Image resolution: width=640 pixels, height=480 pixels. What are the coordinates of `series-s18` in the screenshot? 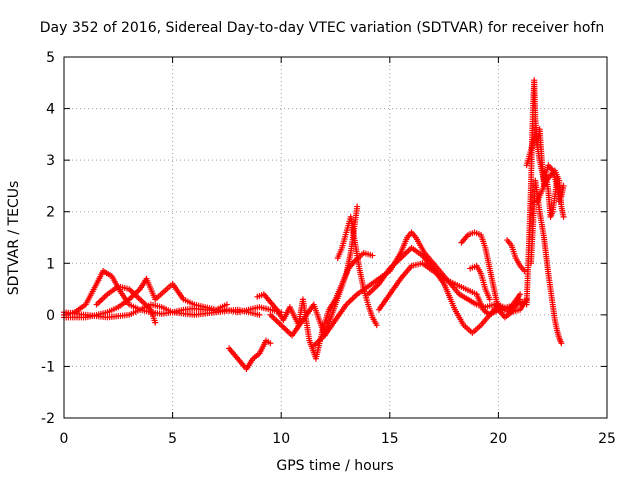 It's located at (550, 193).